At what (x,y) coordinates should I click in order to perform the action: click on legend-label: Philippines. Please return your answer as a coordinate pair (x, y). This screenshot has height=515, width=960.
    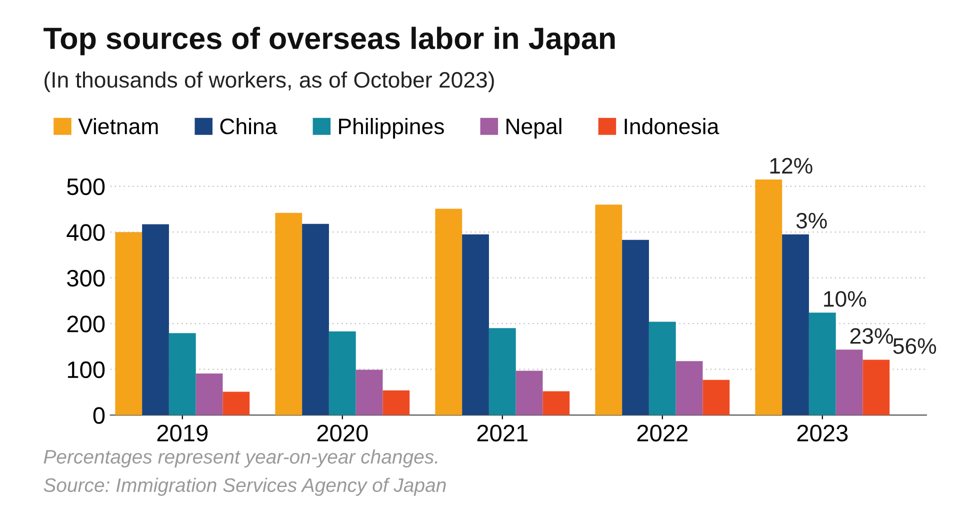
    Looking at the image, I should click on (391, 128).